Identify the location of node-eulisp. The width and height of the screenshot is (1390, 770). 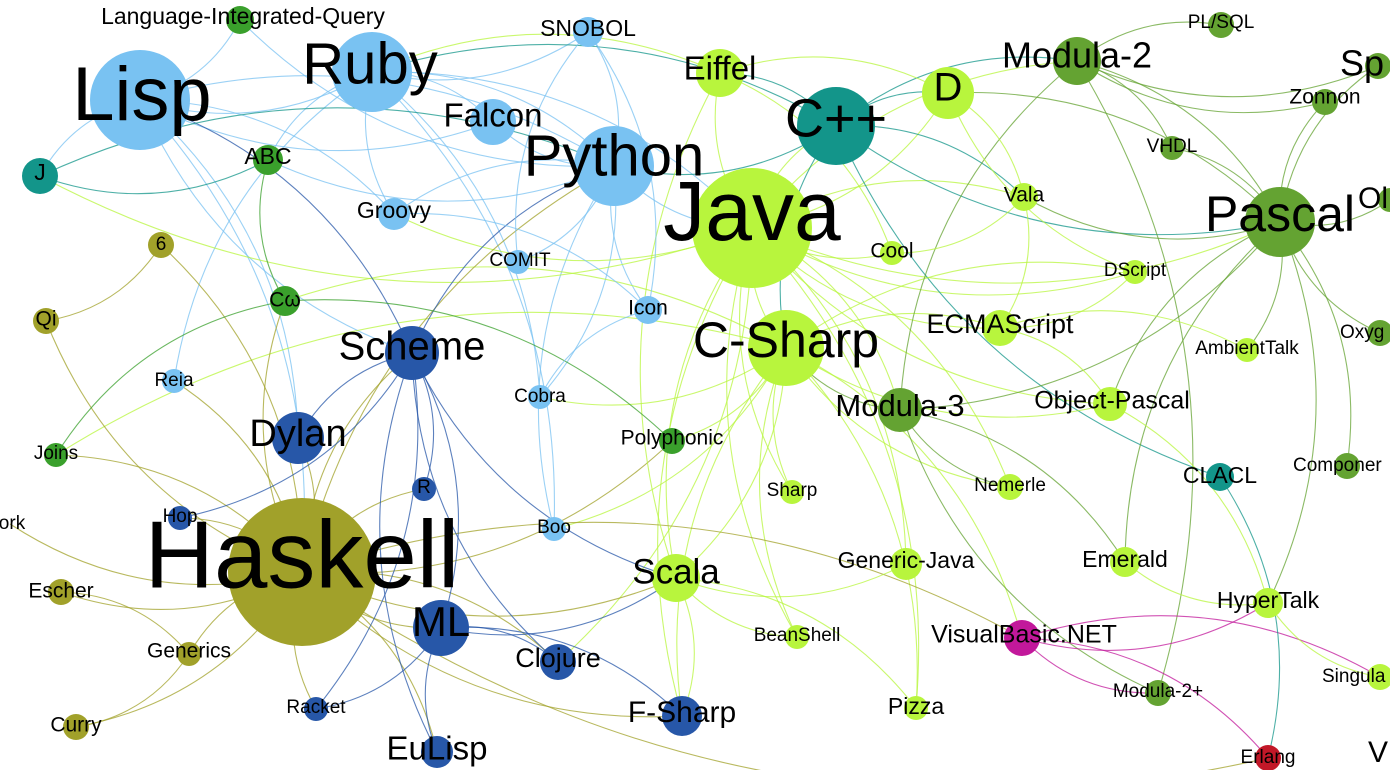
(437, 752).